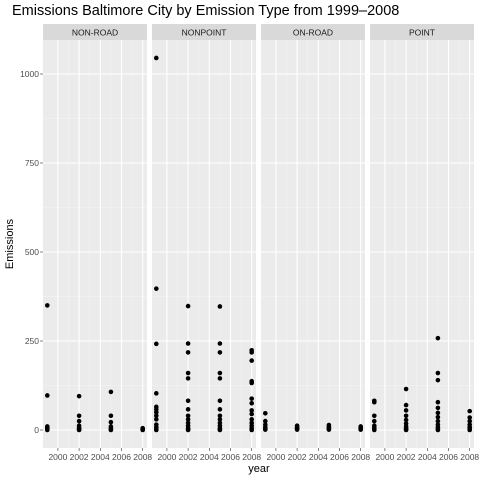 This screenshot has width=480, height=480. I want to click on y-tick-label: 250, so click(32, 341).